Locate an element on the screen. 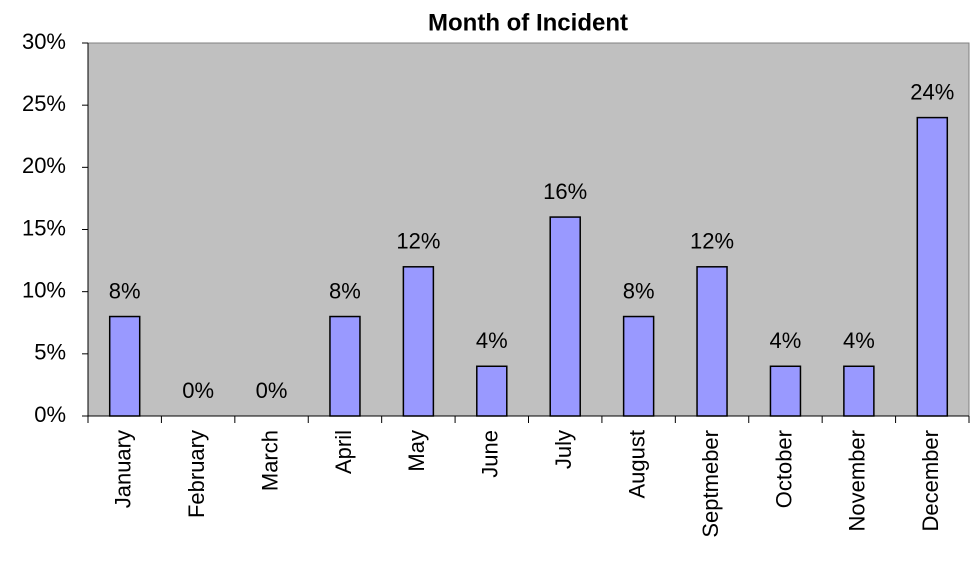 This screenshot has width=971, height=585. y-tick-label: 0% is located at coordinates (50, 414).